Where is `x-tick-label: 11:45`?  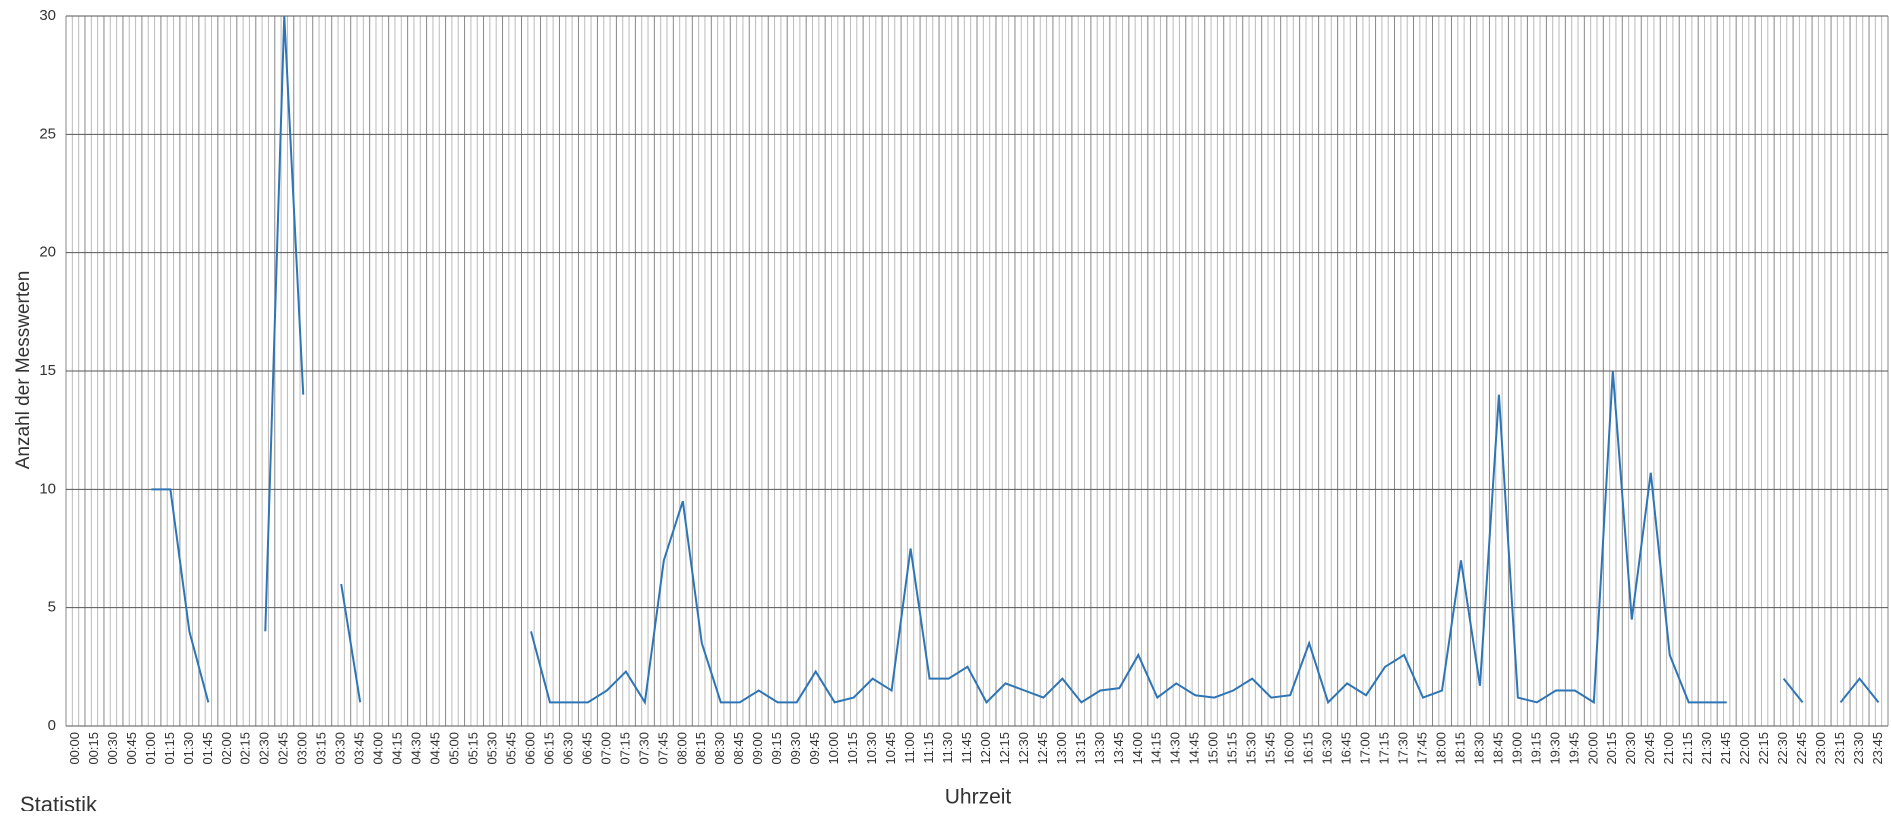 x-tick-label: 11:45 is located at coordinates (966, 748).